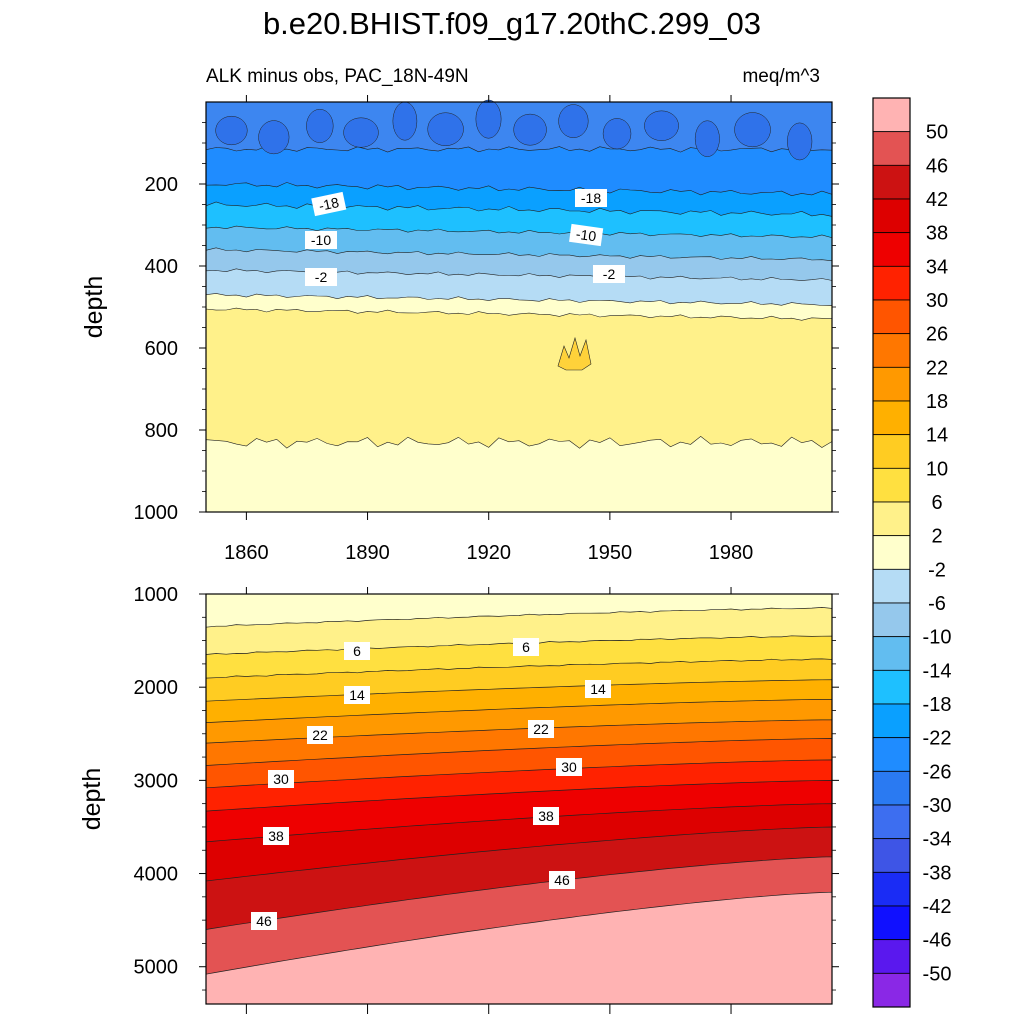 The width and height of the screenshot is (1024, 1024). Describe the element at coordinates (488, 553) in the screenshot. I see `x-tick-label: 1920` at that location.